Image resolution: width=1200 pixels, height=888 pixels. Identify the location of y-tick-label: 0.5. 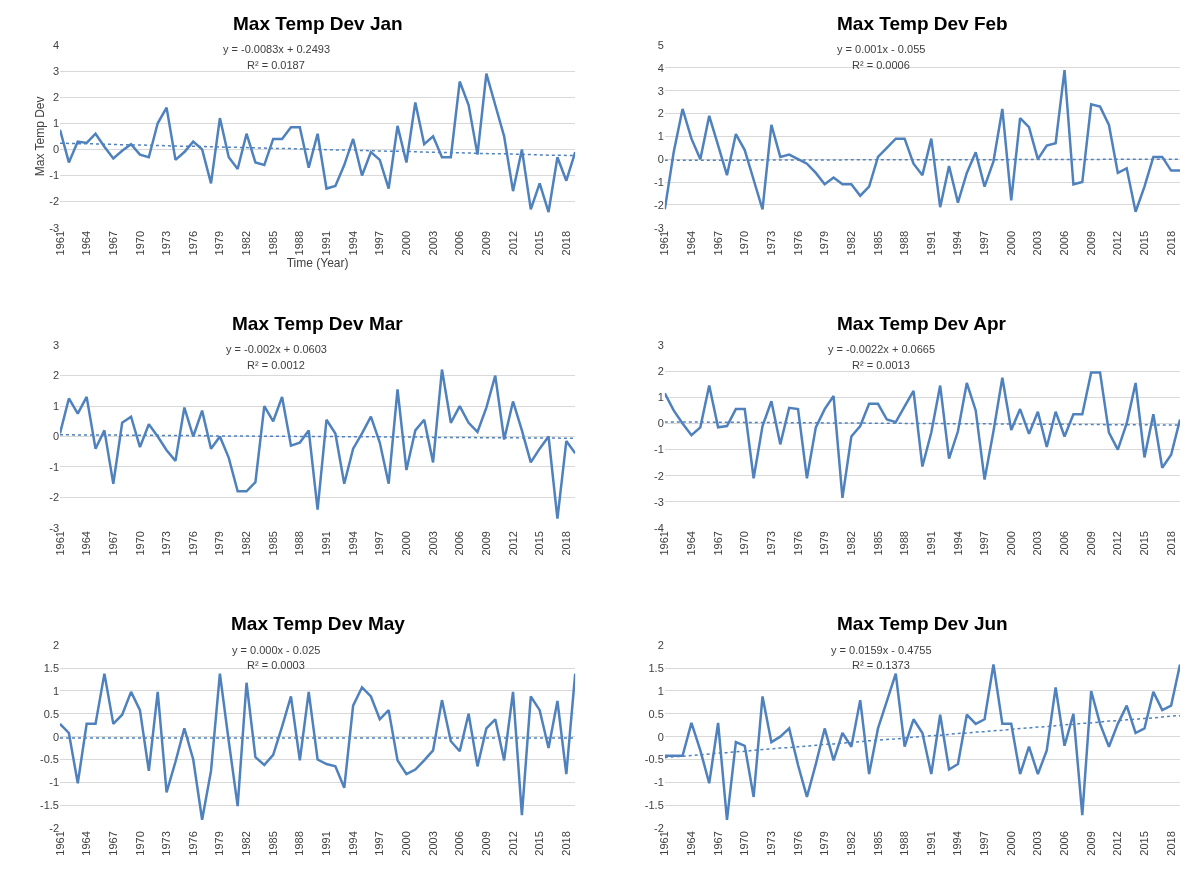
(51, 713).